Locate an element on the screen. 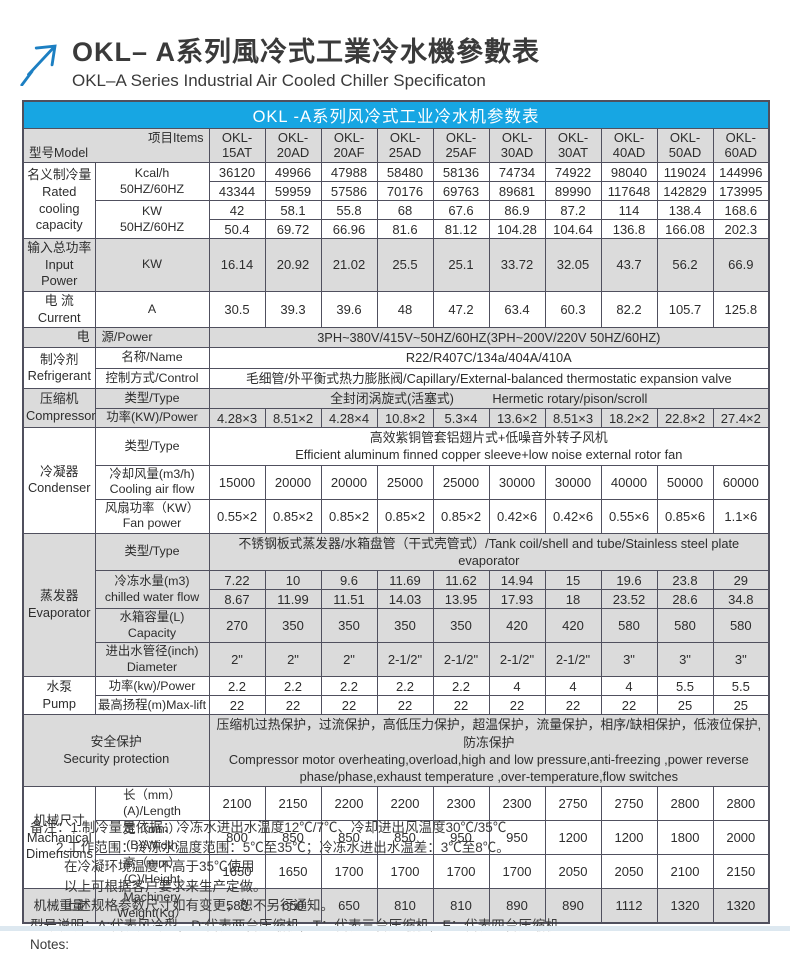 The image size is (790, 955). cell-value: 114 is located at coordinates (629, 210).